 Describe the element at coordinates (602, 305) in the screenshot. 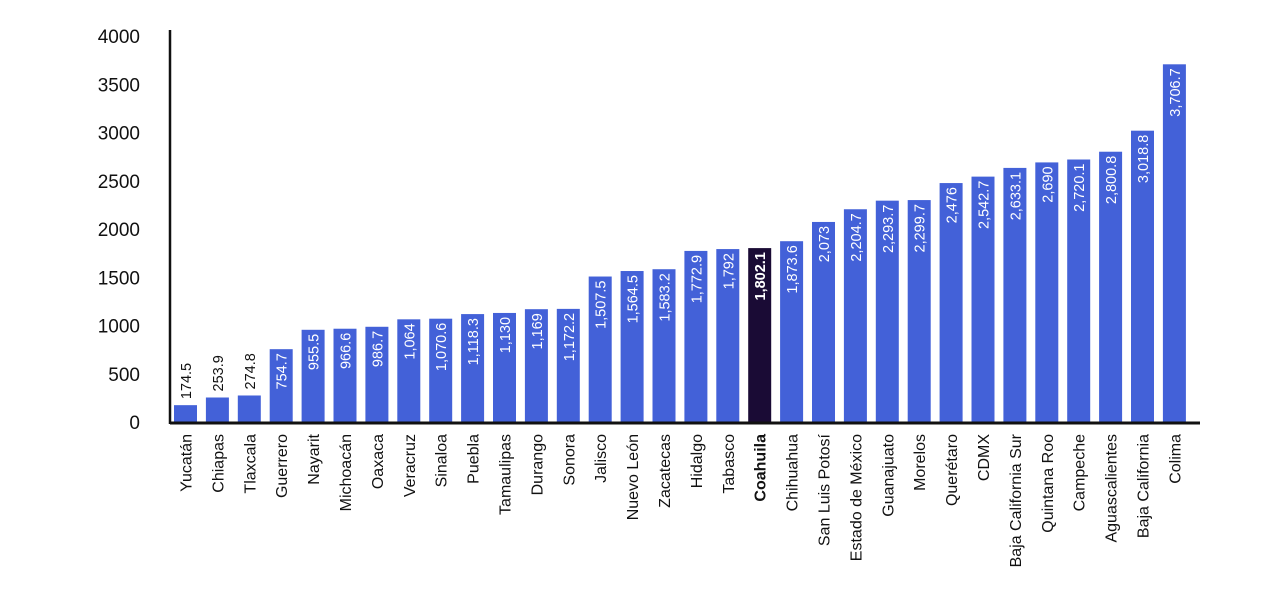

I see `value-label: 1,507.5` at that location.